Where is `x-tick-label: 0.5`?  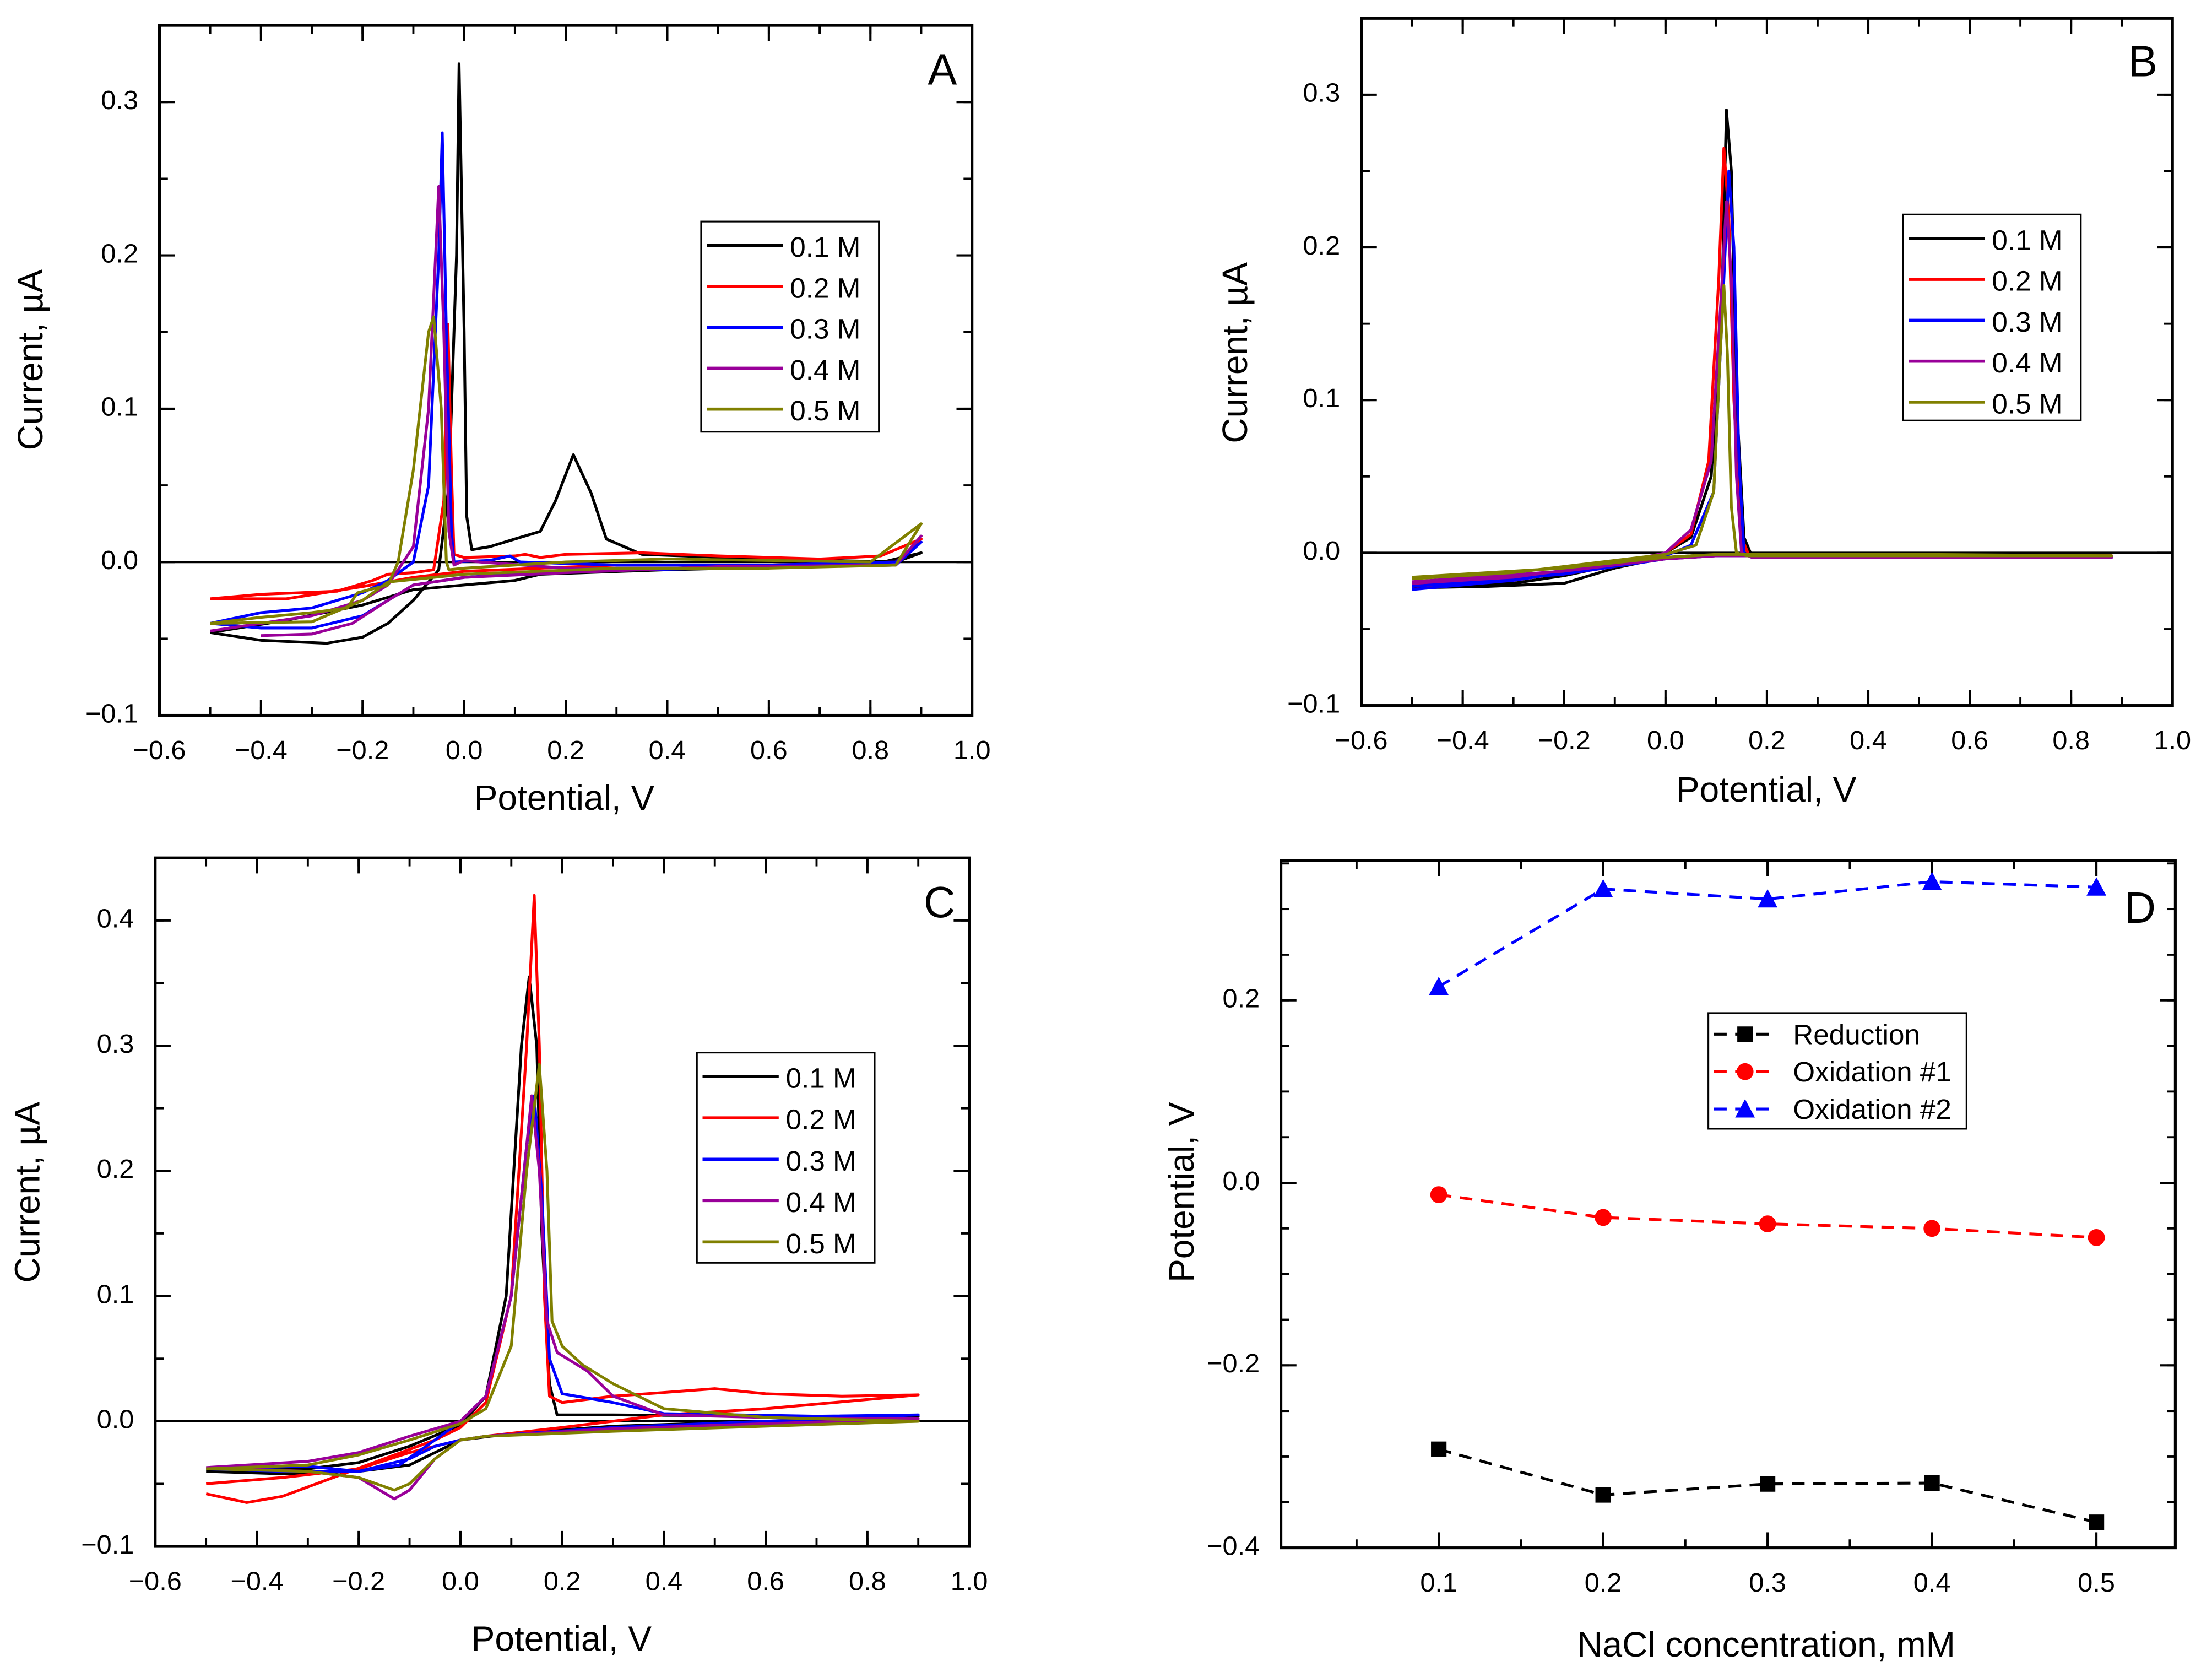 x-tick-label: 0.5 is located at coordinates (2096, 1583).